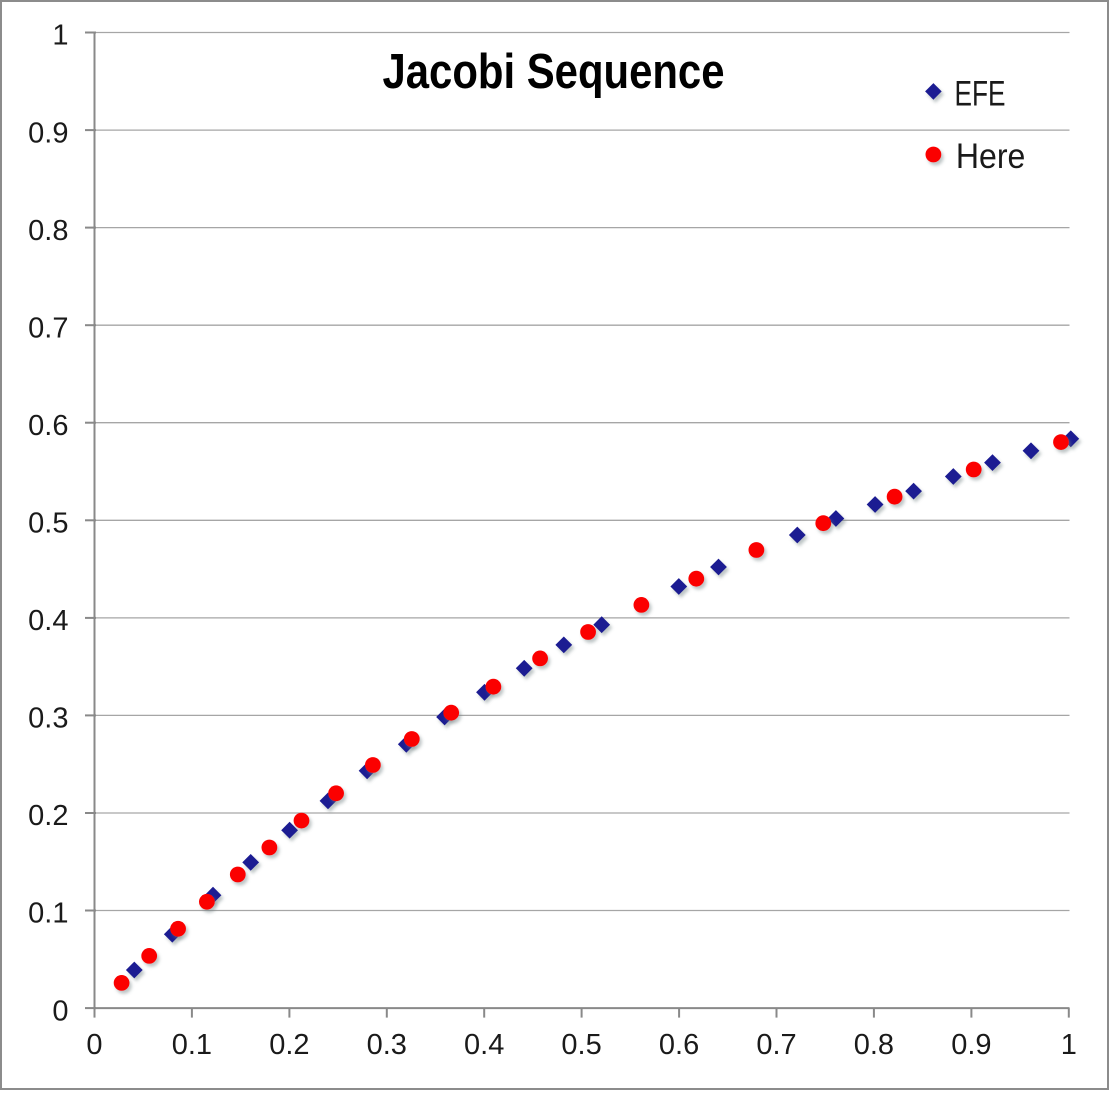 Image resolution: width=1109 pixels, height=1095 pixels. Describe the element at coordinates (554, 72) in the screenshot. I see `svg-text: Jacobi Sequence` at that location.